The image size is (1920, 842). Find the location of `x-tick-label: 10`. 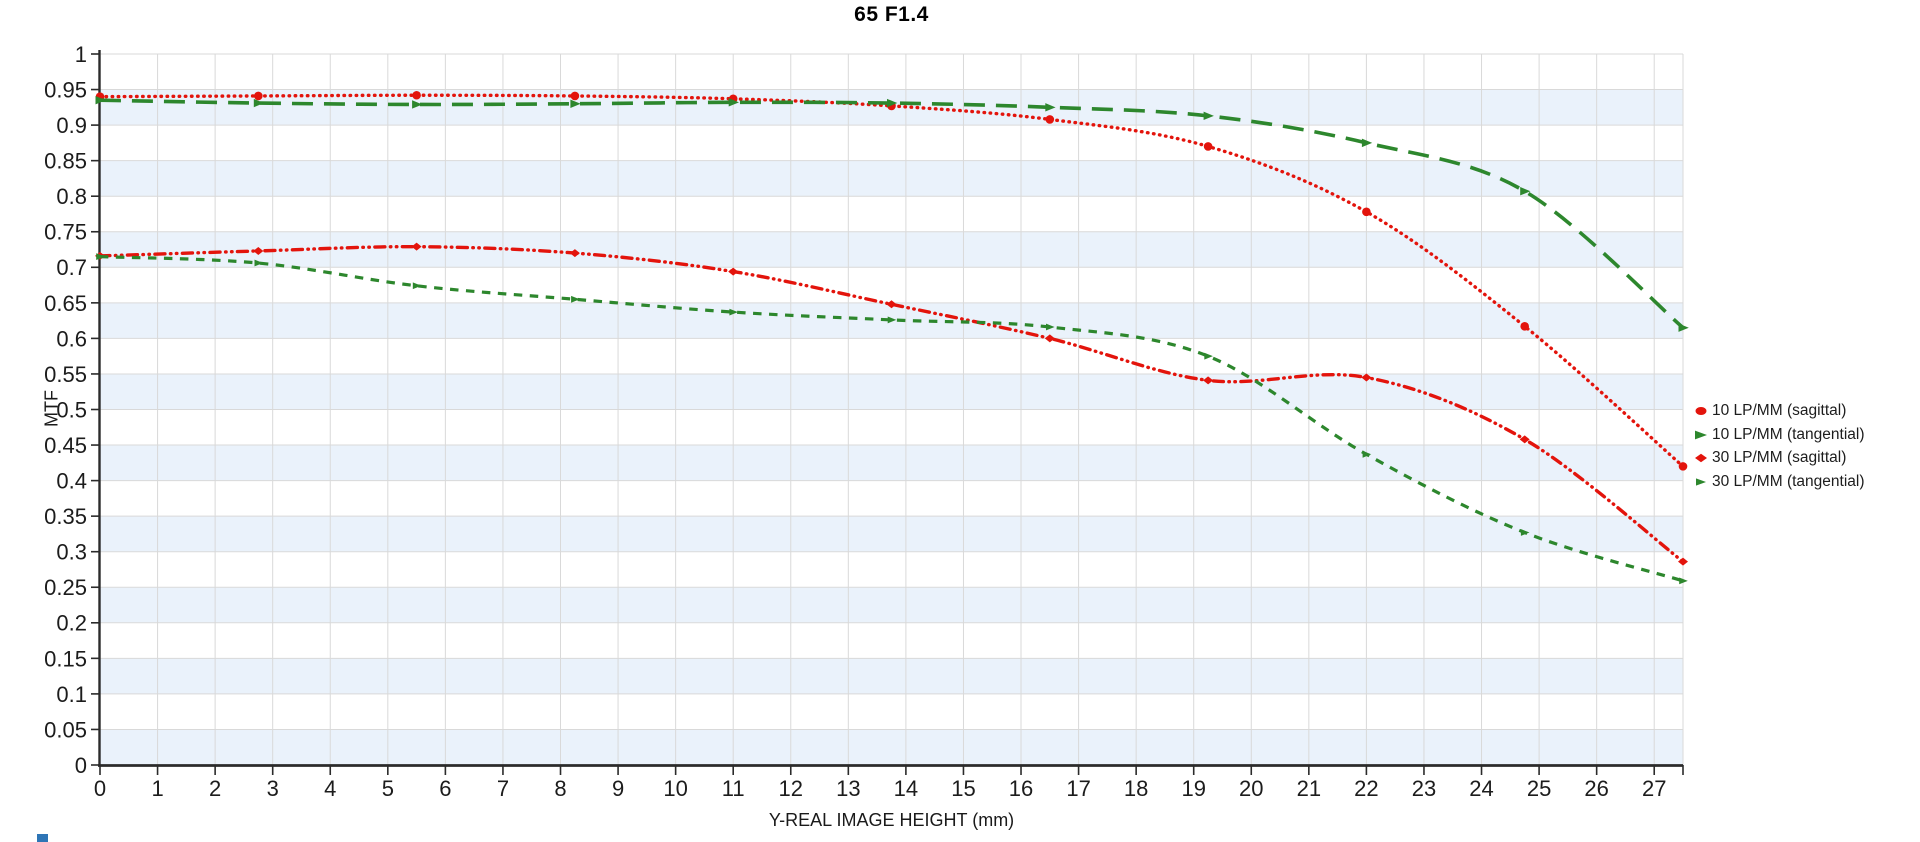

x-tick-label: 10 is located at coordinates (675, 788).